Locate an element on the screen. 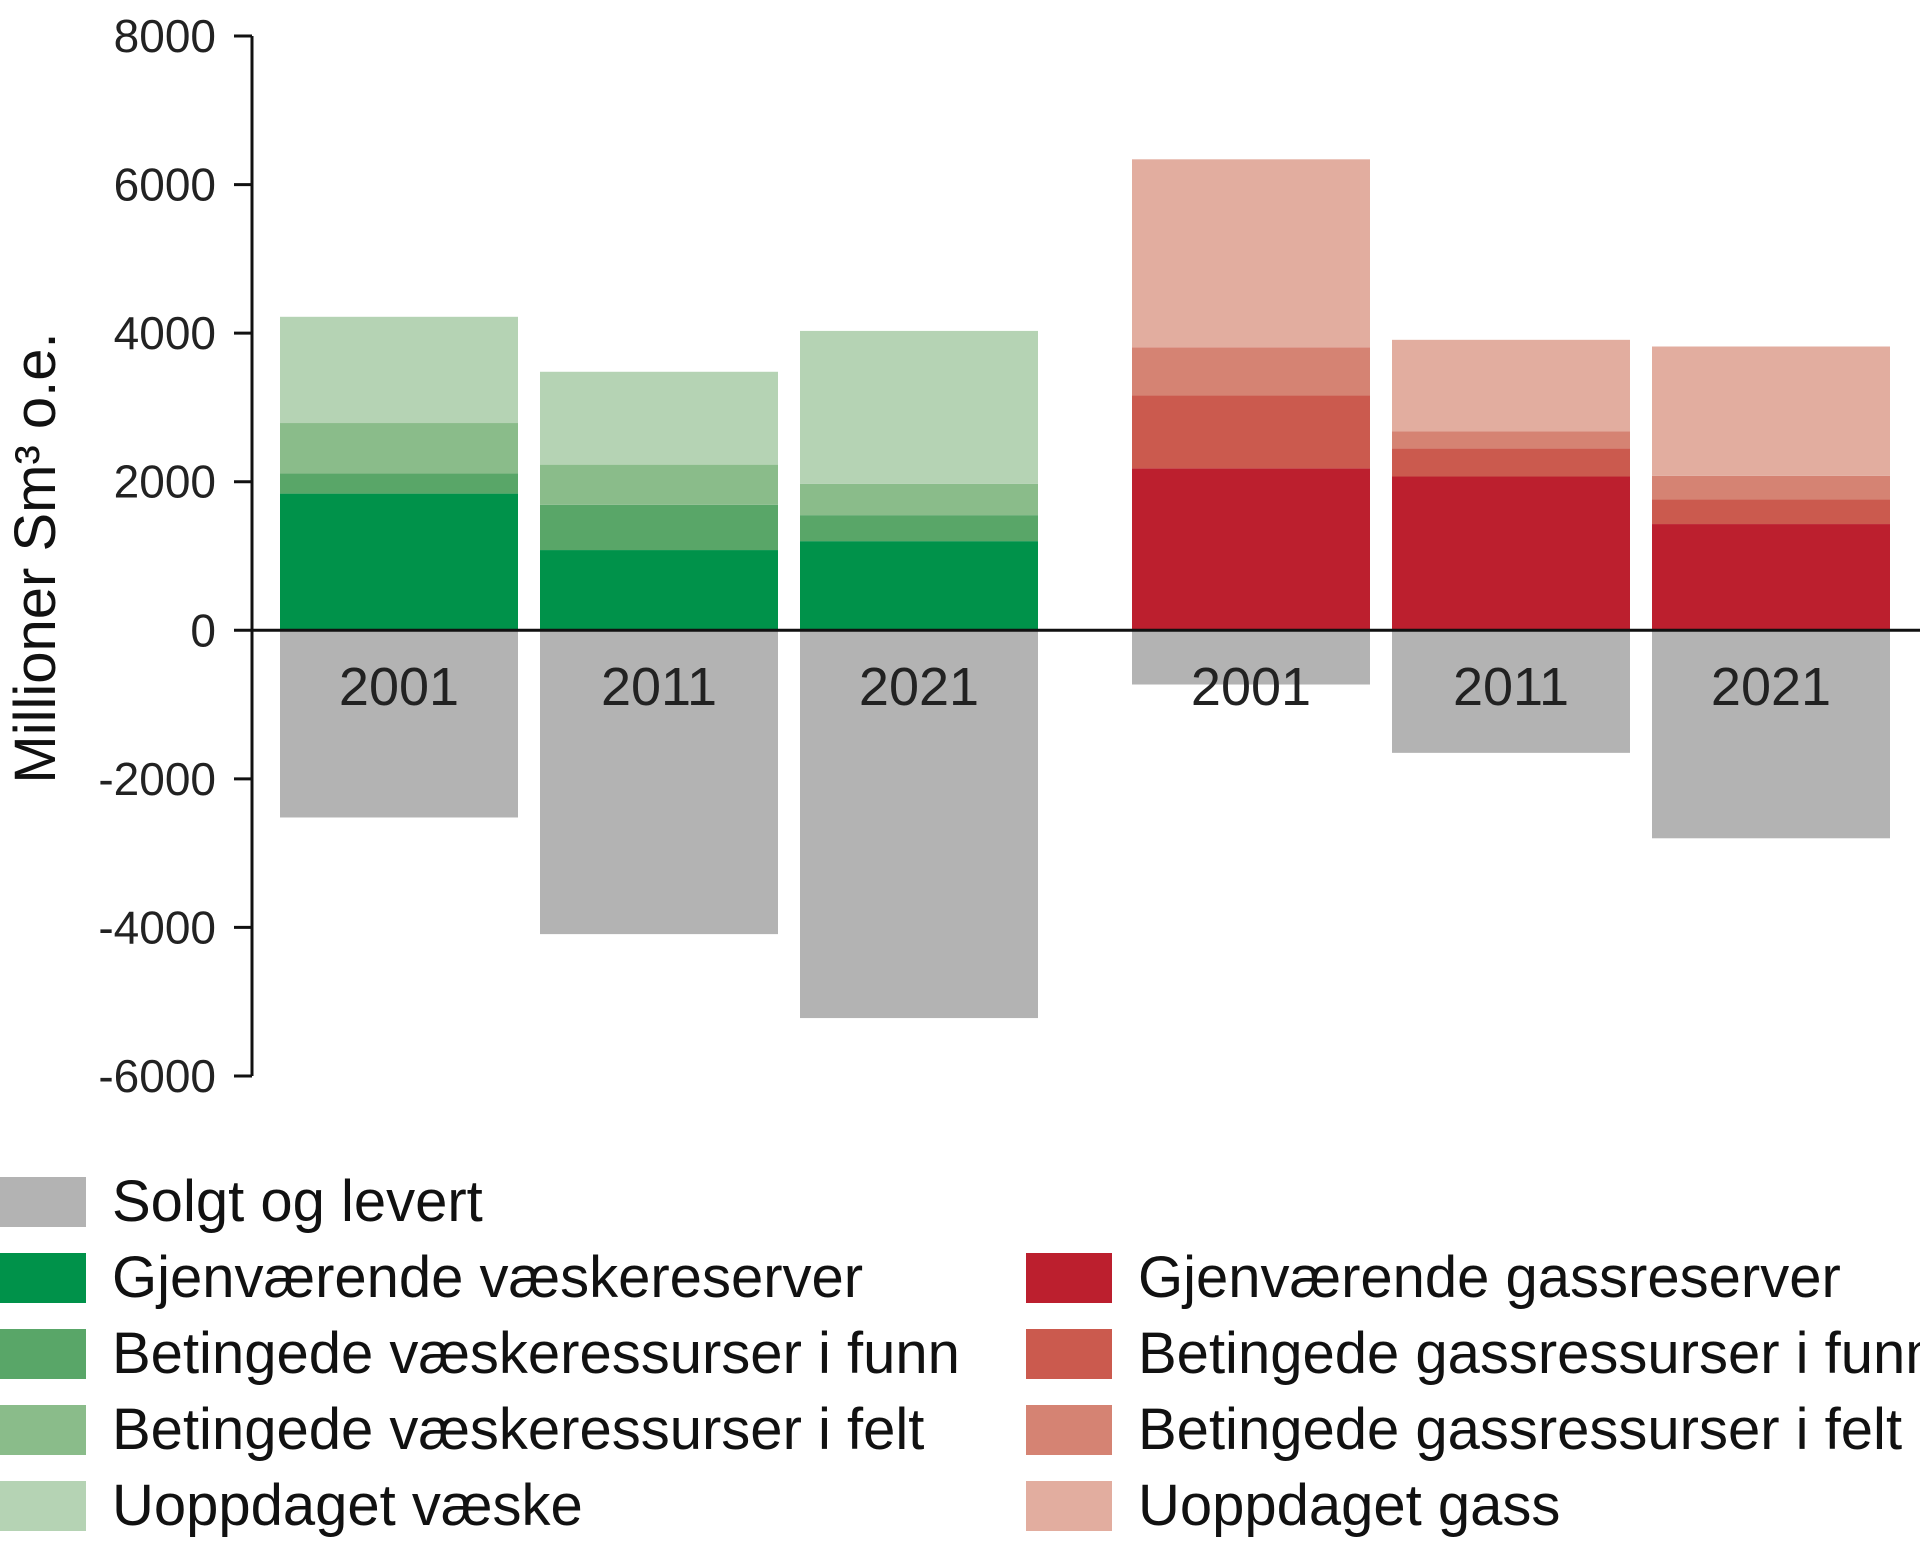 This screenshot has width=1920, height=1542. legend-item-right-3: Uoppdaget gass is located at coordinates (1293, 1506).